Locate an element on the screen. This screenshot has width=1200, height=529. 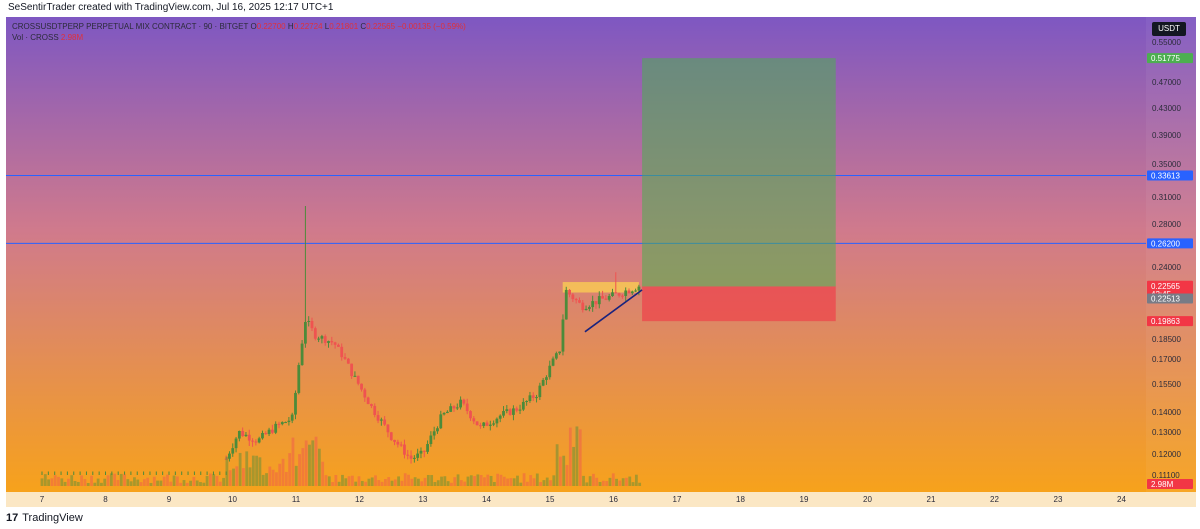
volume-row: Vol · CROSS 2.98M is located at coordinates (239, 37).